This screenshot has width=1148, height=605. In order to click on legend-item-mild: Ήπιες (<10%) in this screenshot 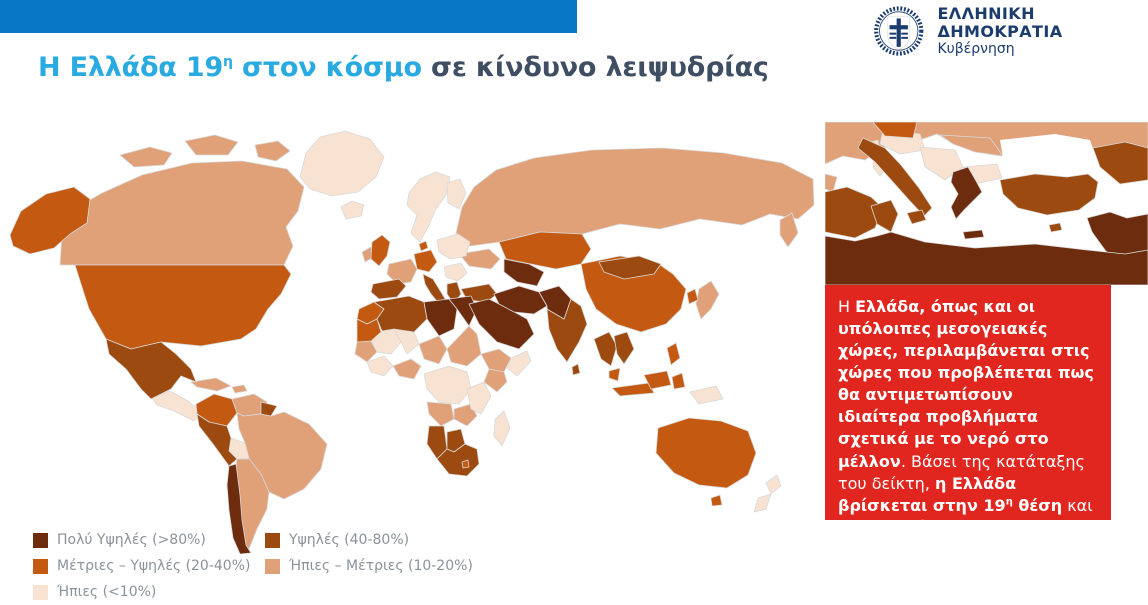, I will do `click(149, 592)`.